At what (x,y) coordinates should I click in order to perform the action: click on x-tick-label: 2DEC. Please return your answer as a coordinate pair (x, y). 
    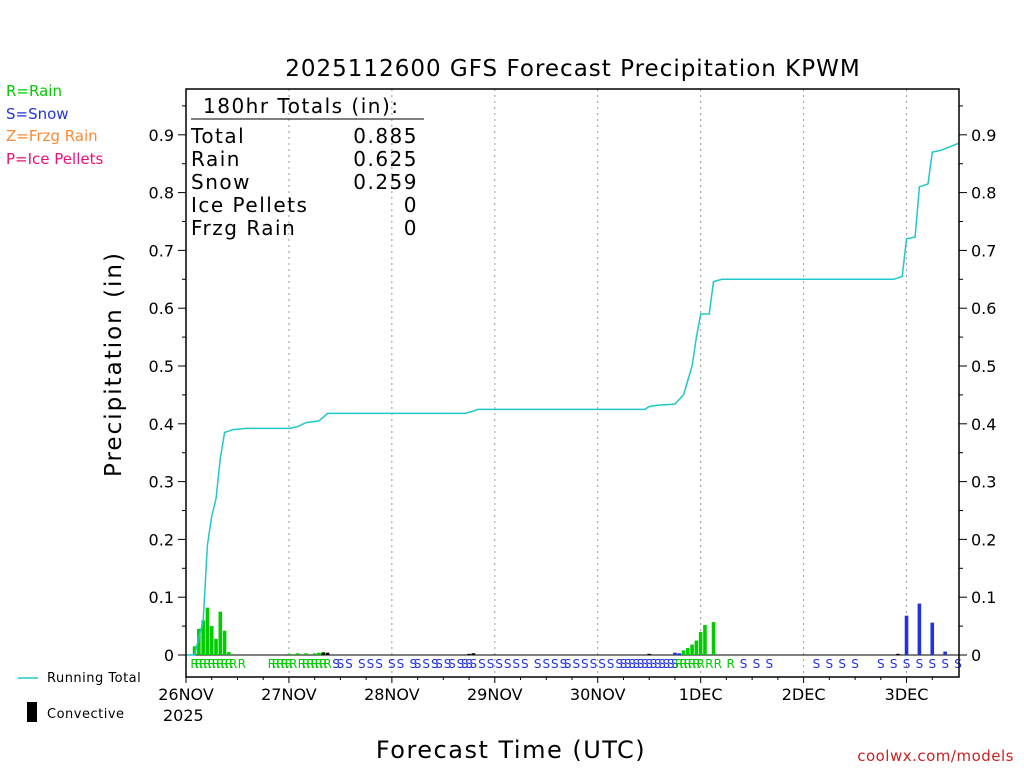
    Looking at the image, I should click on (804, 694).